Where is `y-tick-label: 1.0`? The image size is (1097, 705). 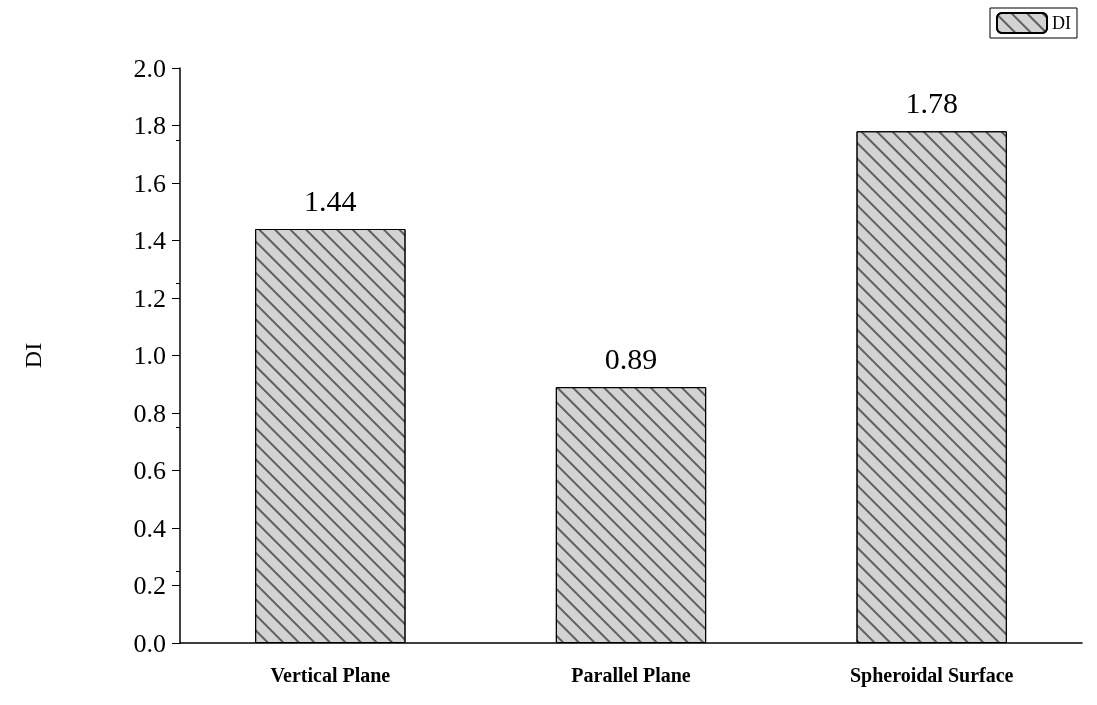
y-tick-label: 1.0 is located at coordinates (149, 355).